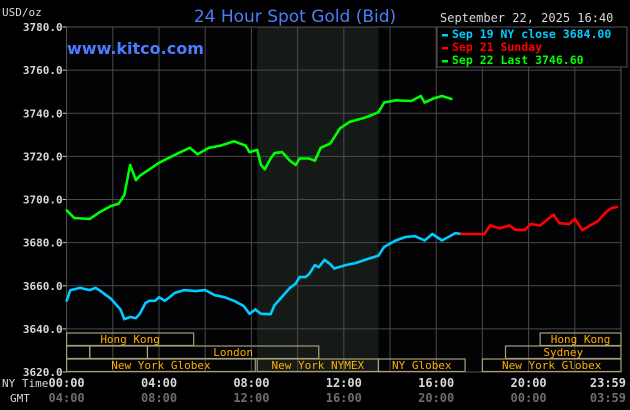 The width and height of the screenshot is (630, 410). Describe the element at coordinates (563, 352) in the screenshot. I see `session-label: Sydney` at that location.